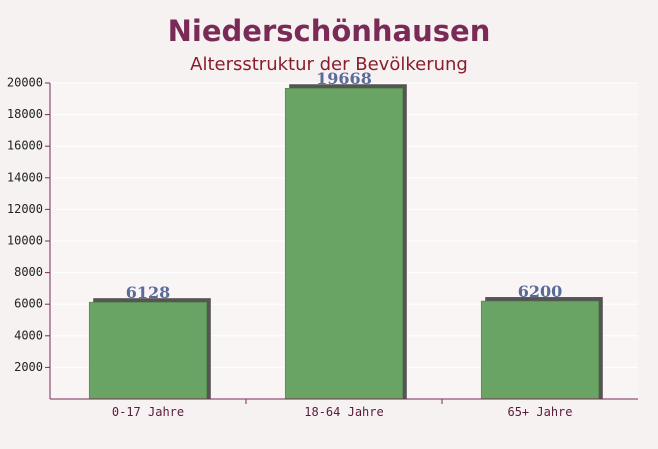 This screenshot has height=449, width=658. Describe the element at coordinates (540, 291) in the screenshot. I see `value-label: 6200` at that location.